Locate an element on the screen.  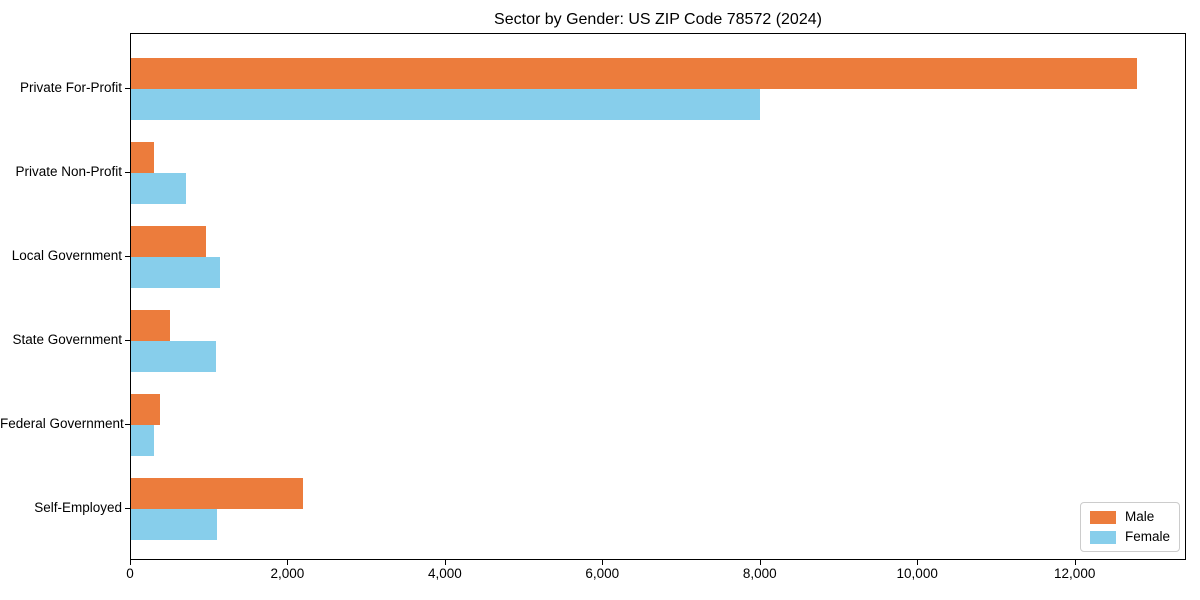
y-tick-label-private-non-profit: Private Non-Profit is located at coordinates (68, 171).